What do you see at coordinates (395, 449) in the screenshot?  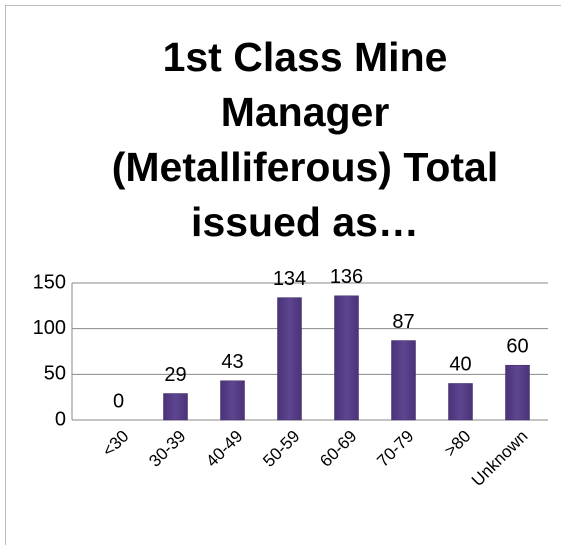 I see `x-tick-label: 70-79` at bounding box center [395, 449].